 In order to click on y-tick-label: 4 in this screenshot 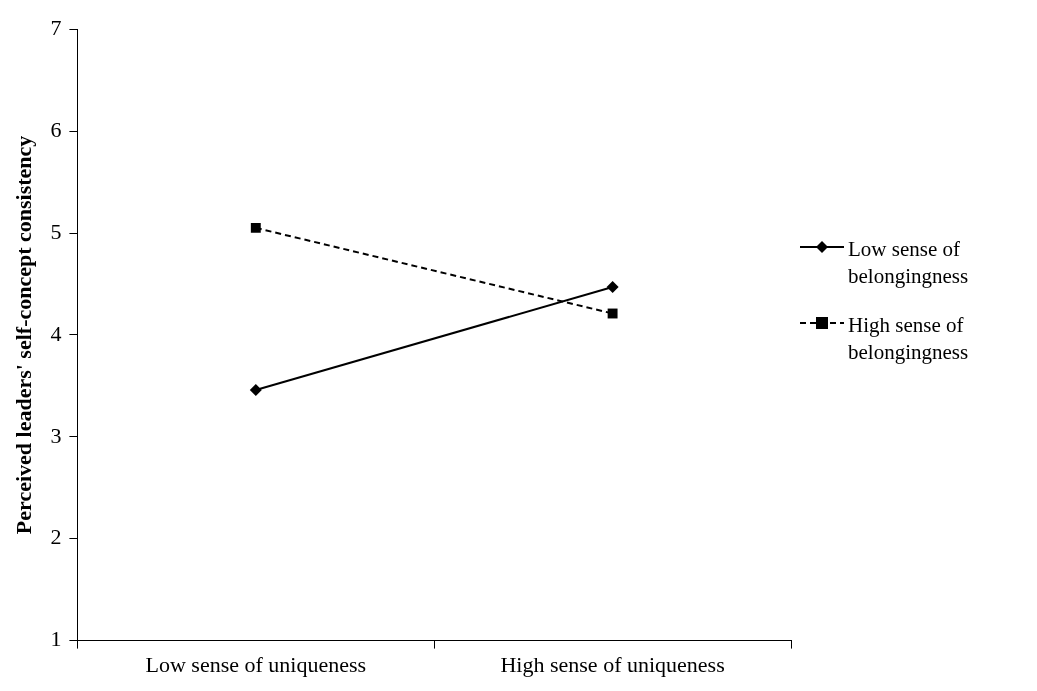, I will do `click(56, 333)`.